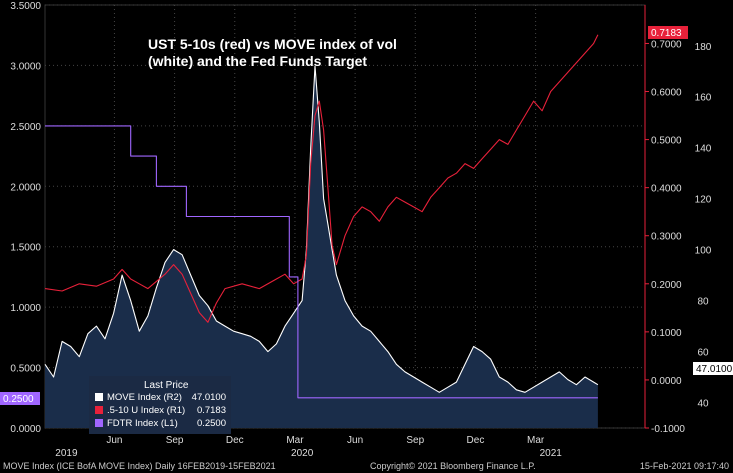  Describe the element at coordinates (703, 226) in the screenshot. I see `r2-axis-ticks: 40 60 80 100 120 140 160 180` at that location.